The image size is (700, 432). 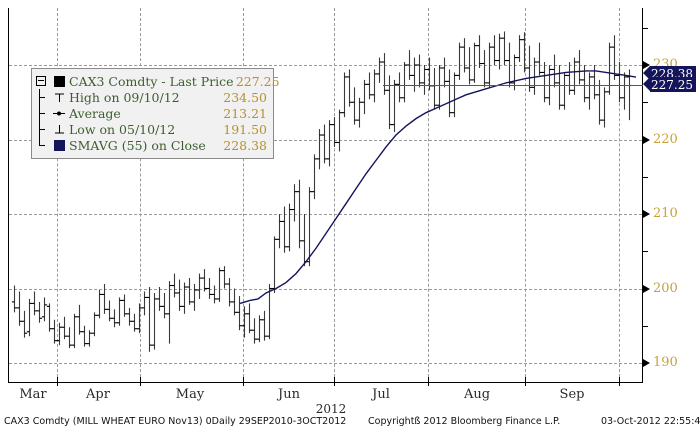 What do you see at coordinates (665, 288) in the screenshot?
I see `y-axis-label-200: 200` at bounding box center [665, 288].